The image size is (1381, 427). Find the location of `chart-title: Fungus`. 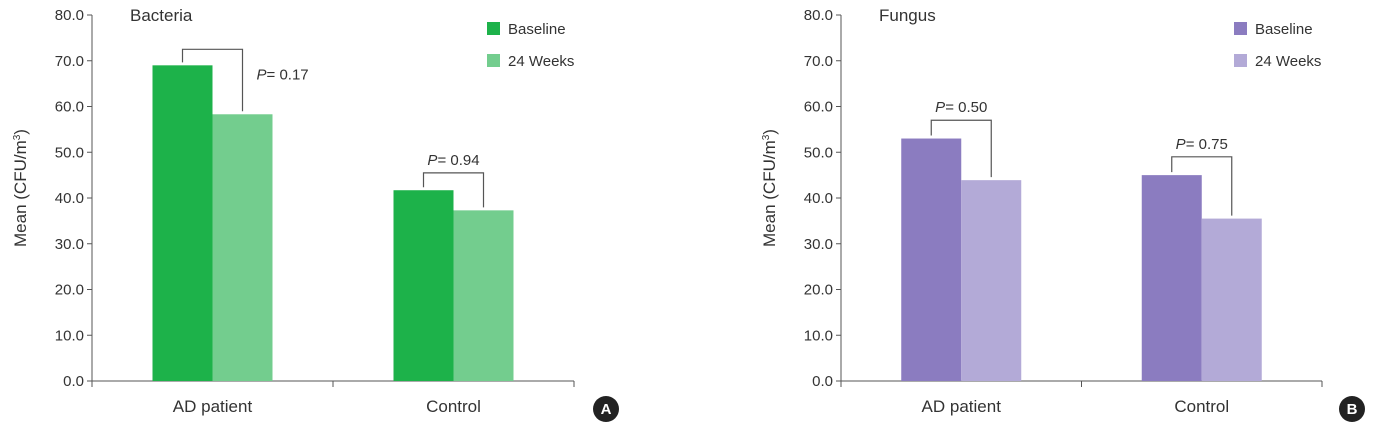

chart-title: Fungus is located at coordinates (907, 15).